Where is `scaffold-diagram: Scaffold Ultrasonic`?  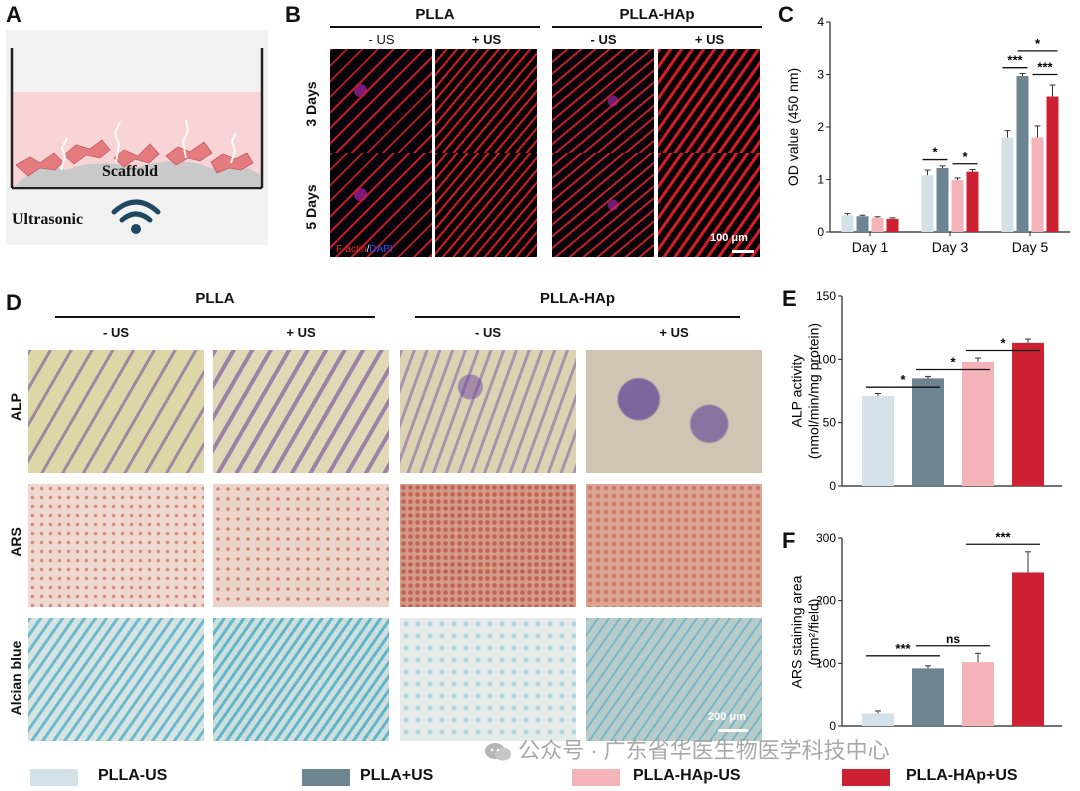
scaffold-diagram: Scaffold Ultrasonic is located at coordinates (137, 137).